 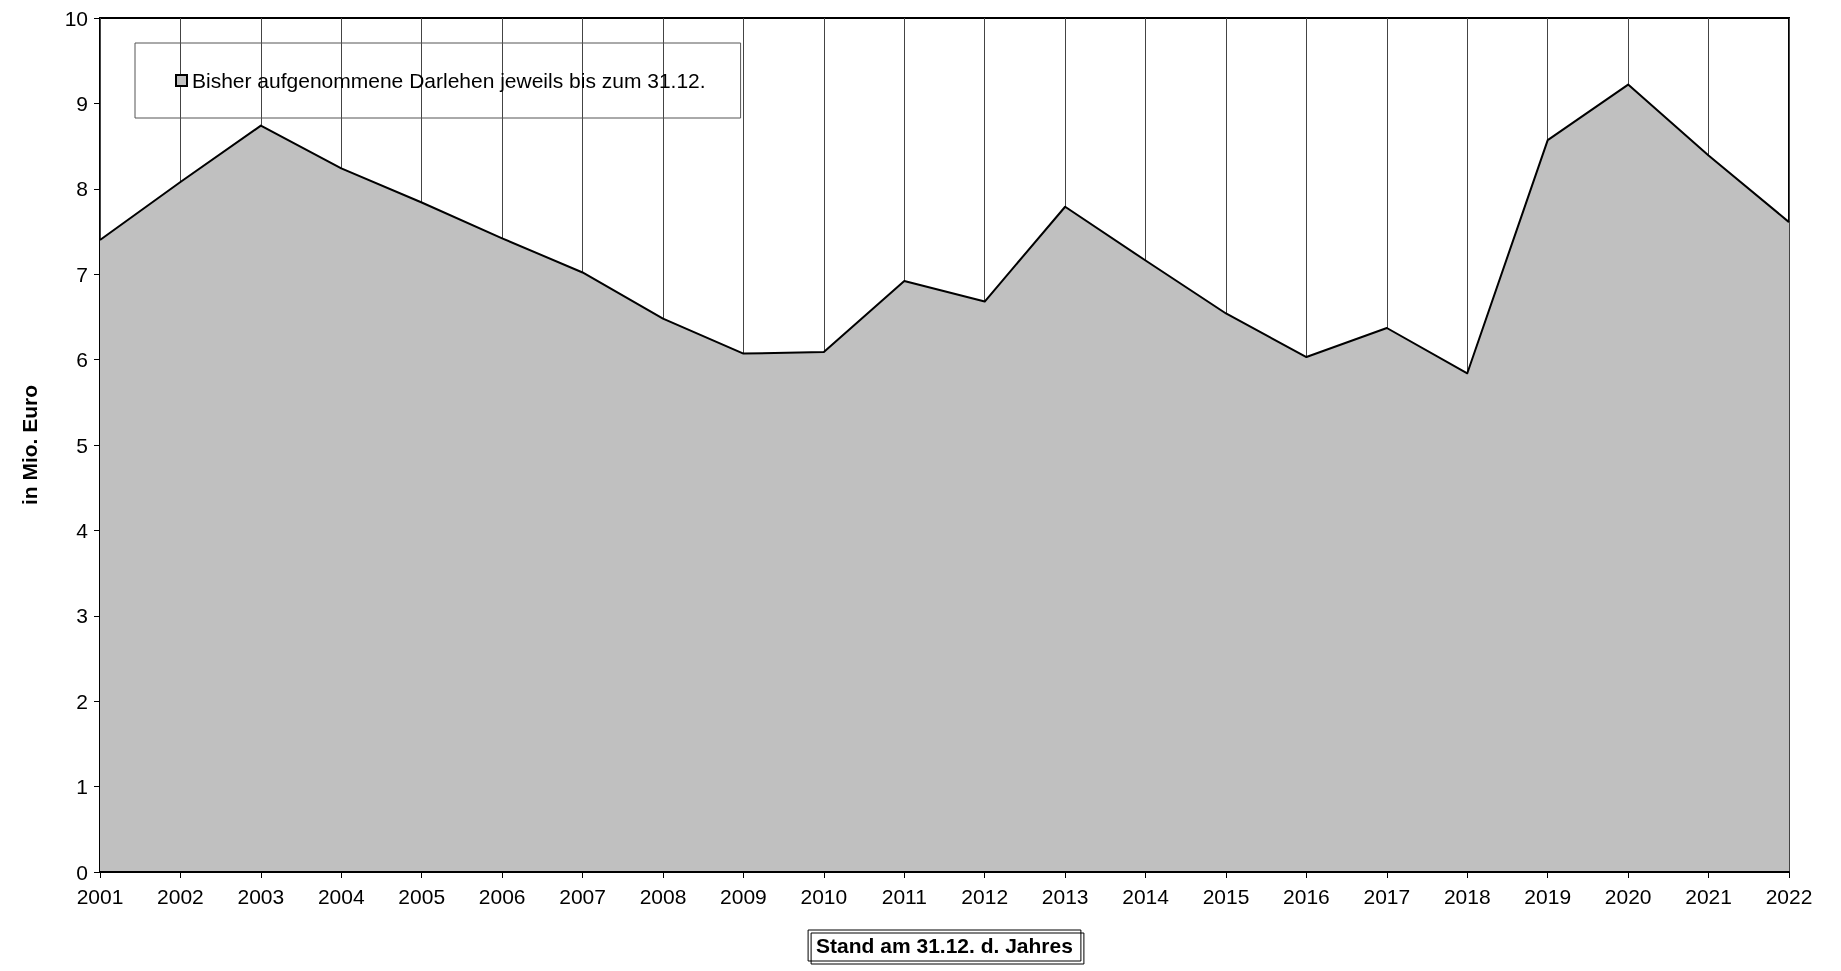 What do you see at coordinates (29, 445) in the screenshot?
I see `y-axis-title: in Mio. Euro` at bounding box center [29, 445].